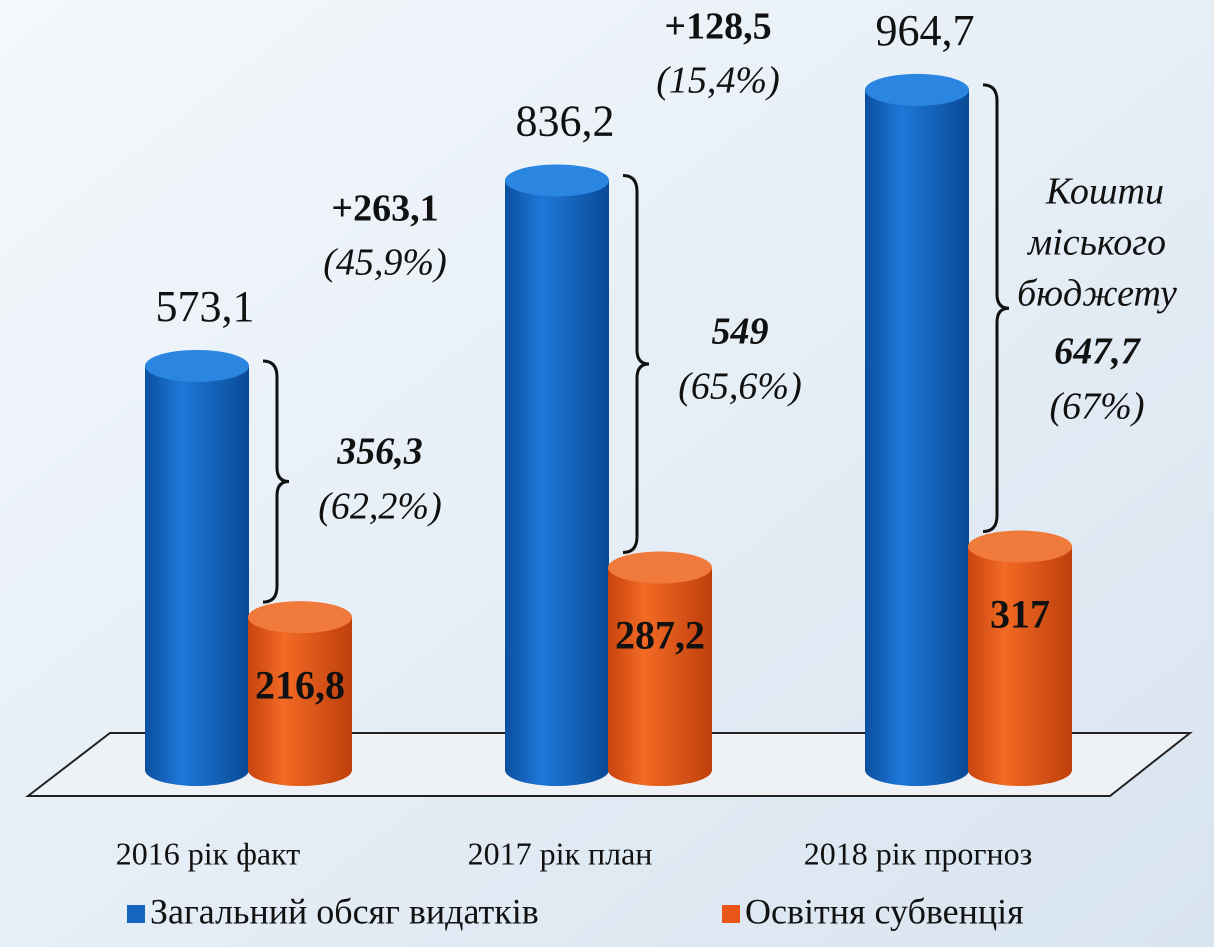 The width and height of the screenshot is (1214, 947). What do you see at coordinates (740, 332) in the screenshot?
I see `brace-value: 549` at bounding box center [740, 332].